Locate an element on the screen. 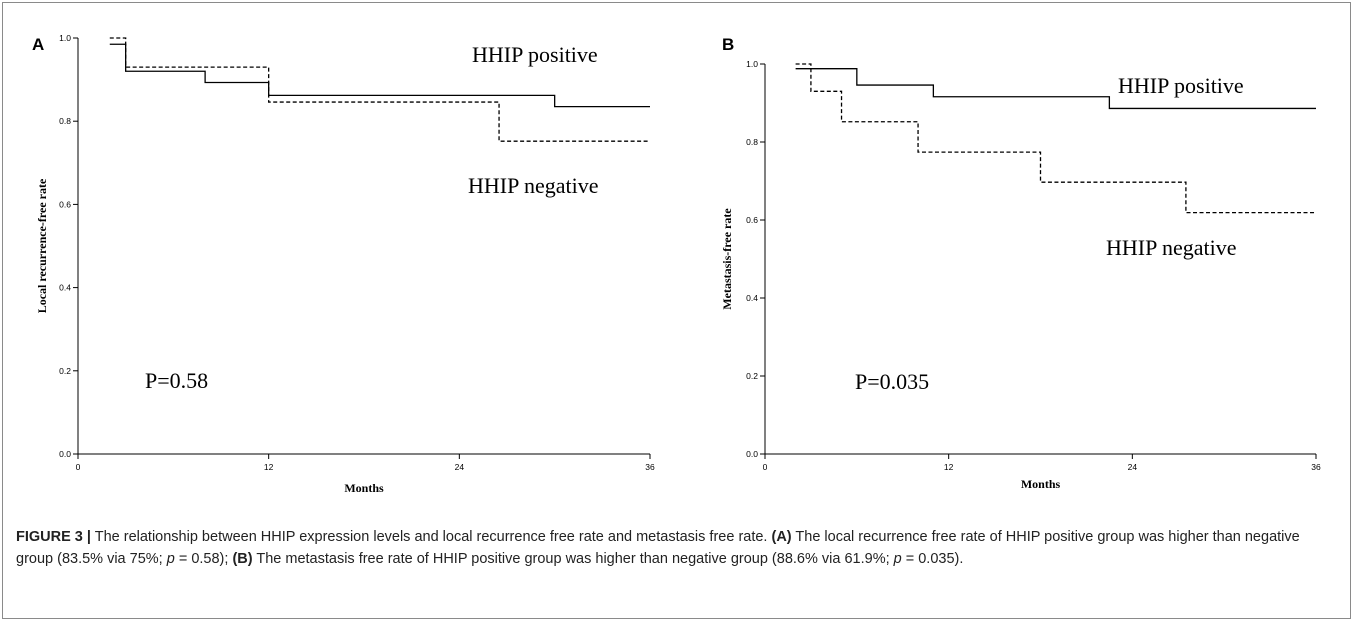 Image resolution: width=1355 pixels, height=623 pixels. y-axis-label: Local recurrence-free rate is located at coordinates (42, 245).